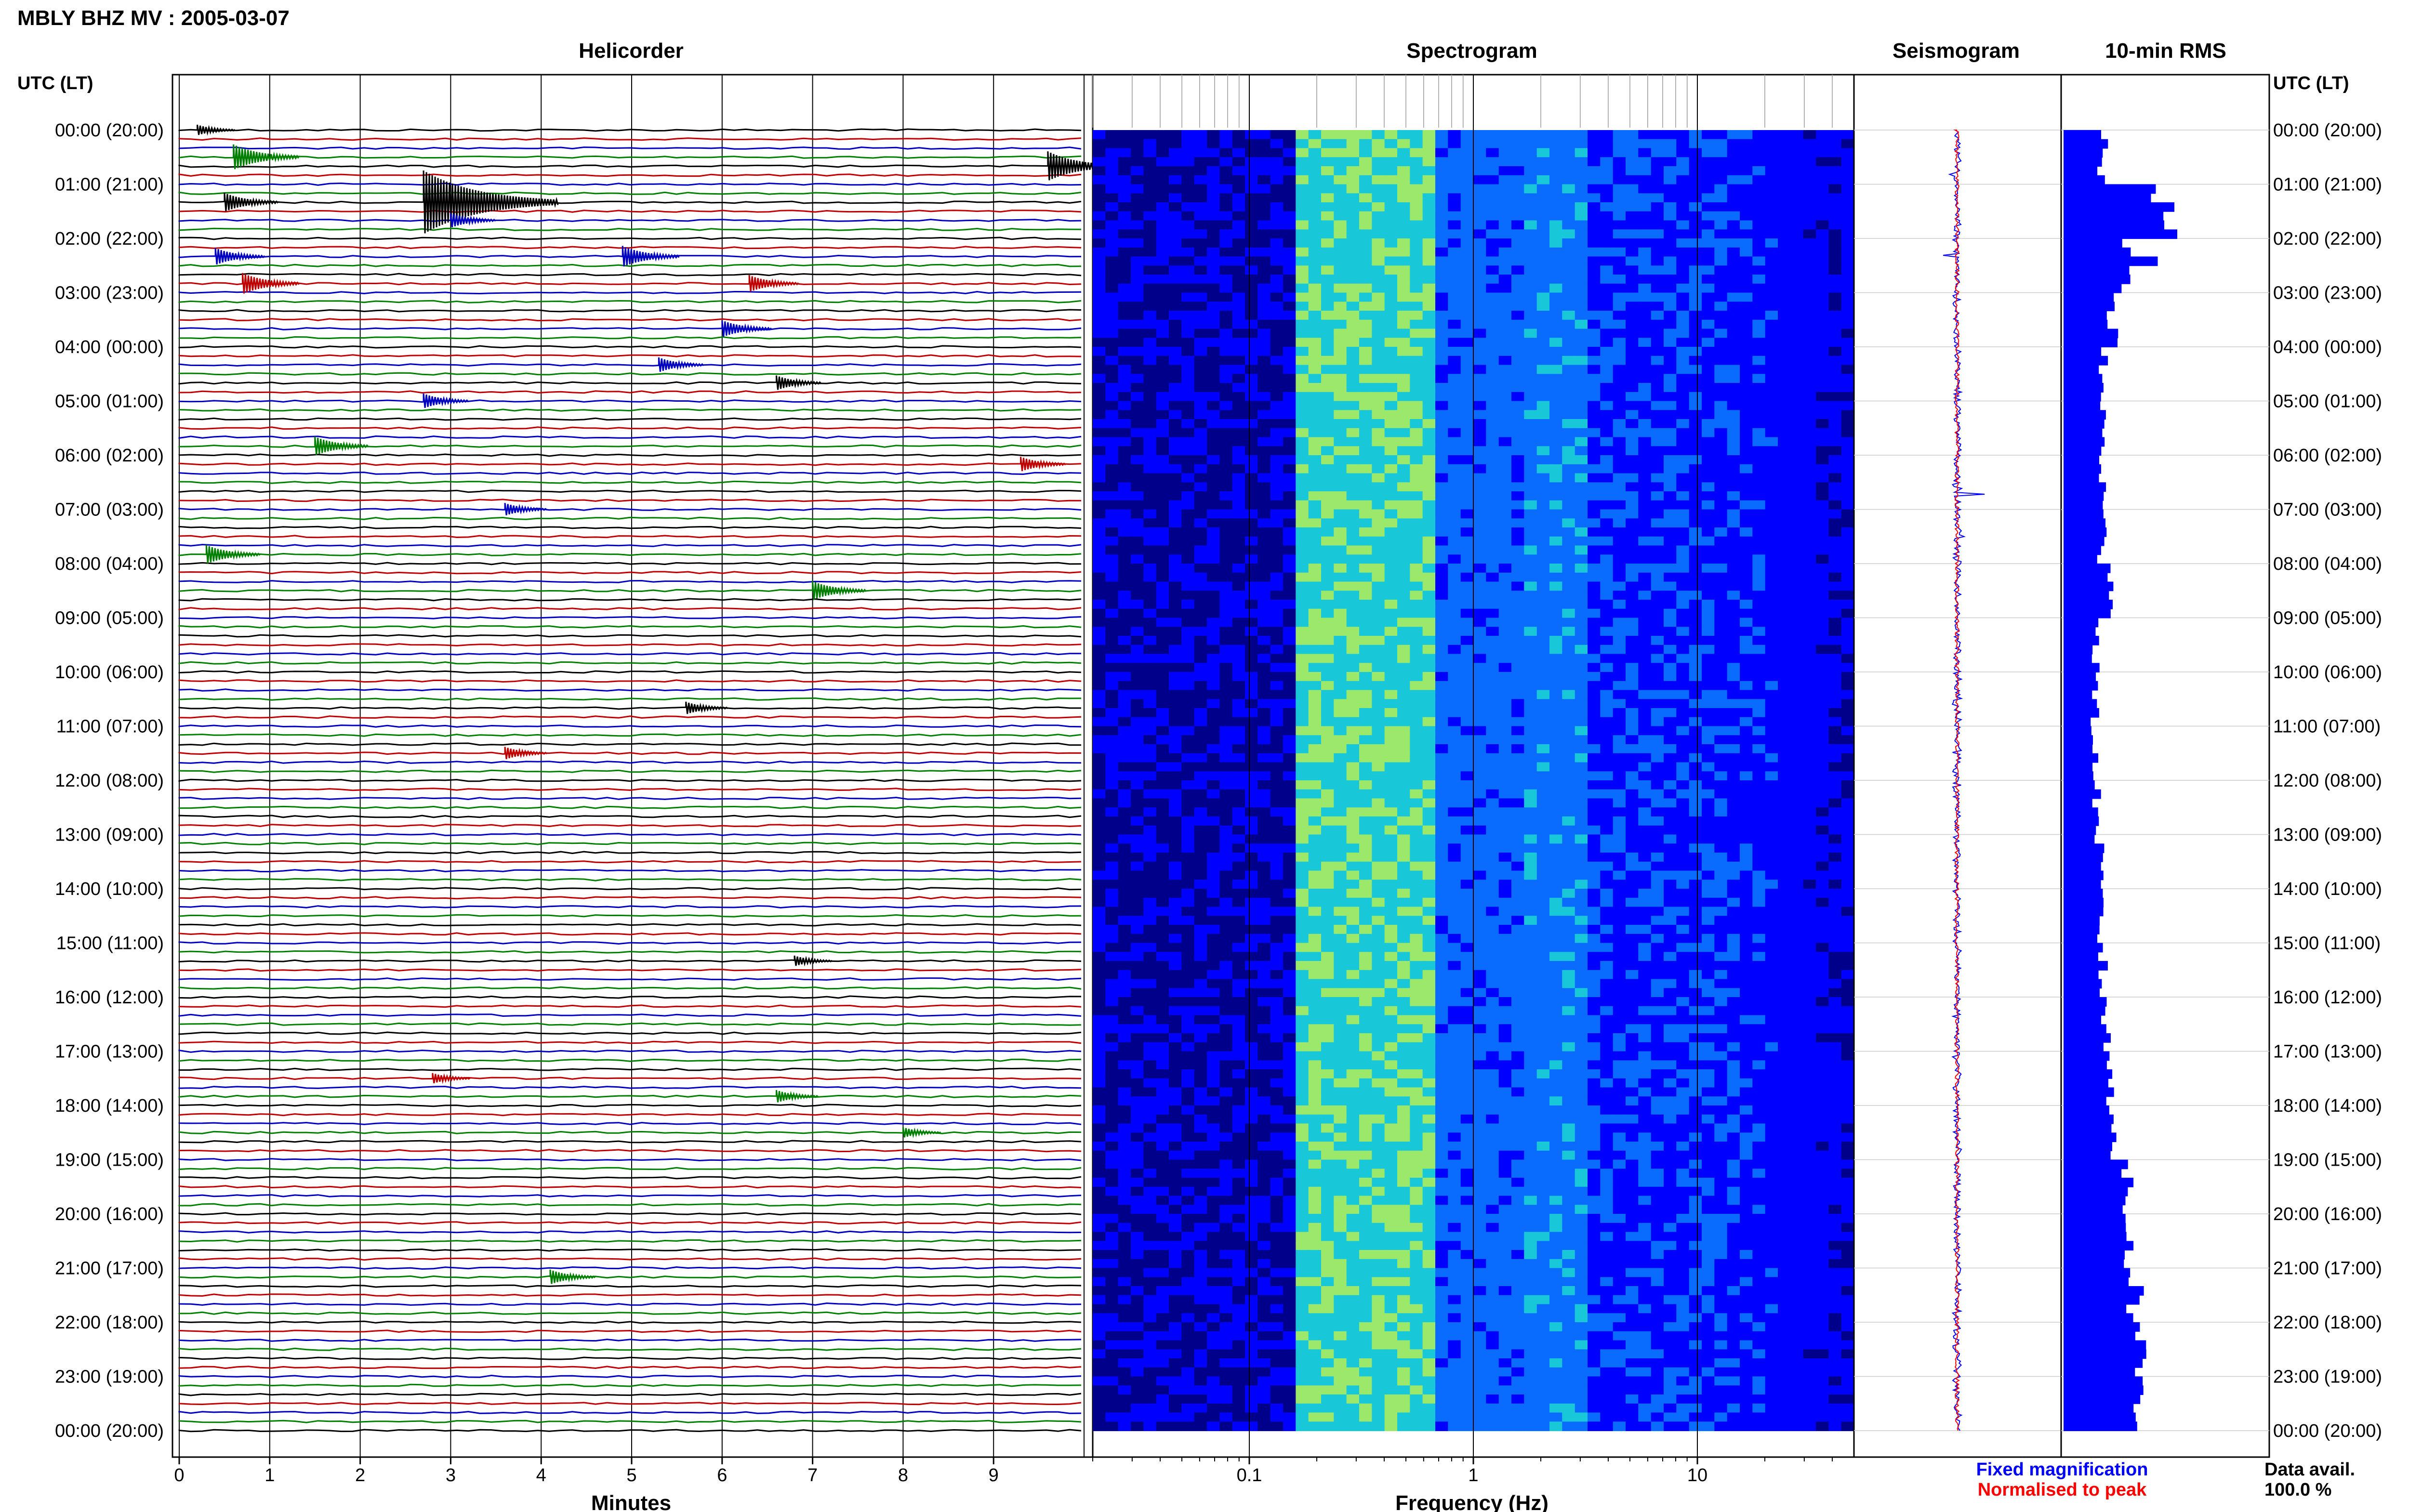  What do you see at coordinates (109, 1431) in the screenshot?
I see `left-time-label: 00:00 (20:00)` at bounding box center [109, 1431].